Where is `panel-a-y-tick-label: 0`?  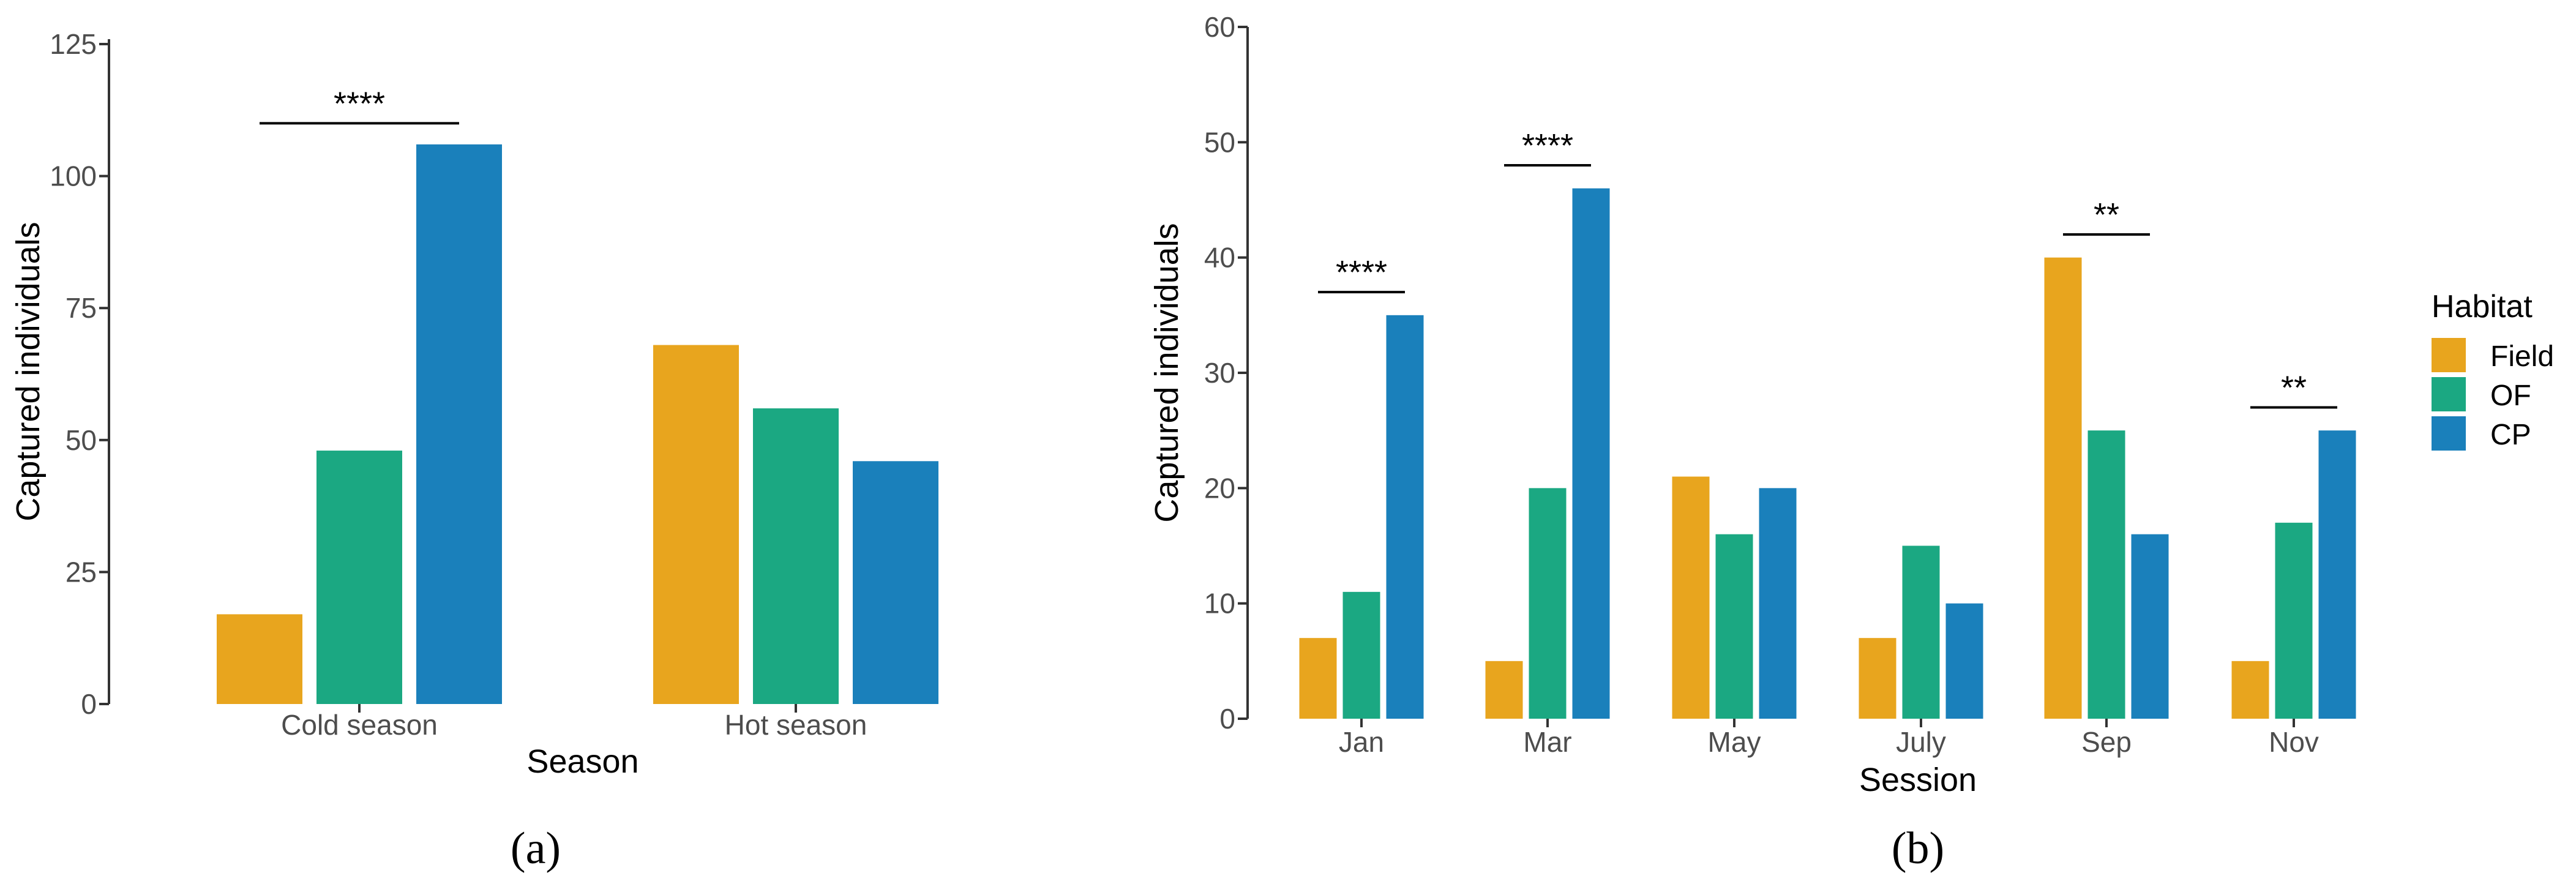
panel-a-y-tick-label: 0 is located at coordinates (89, 704).